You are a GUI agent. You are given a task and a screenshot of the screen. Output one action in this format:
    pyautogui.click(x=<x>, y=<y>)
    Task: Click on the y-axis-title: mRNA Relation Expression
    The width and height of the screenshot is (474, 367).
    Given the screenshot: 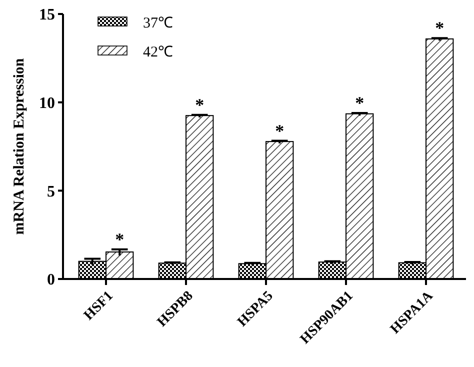 What is the action you would take?
    pyautogui.click(x=19, y=146)
    